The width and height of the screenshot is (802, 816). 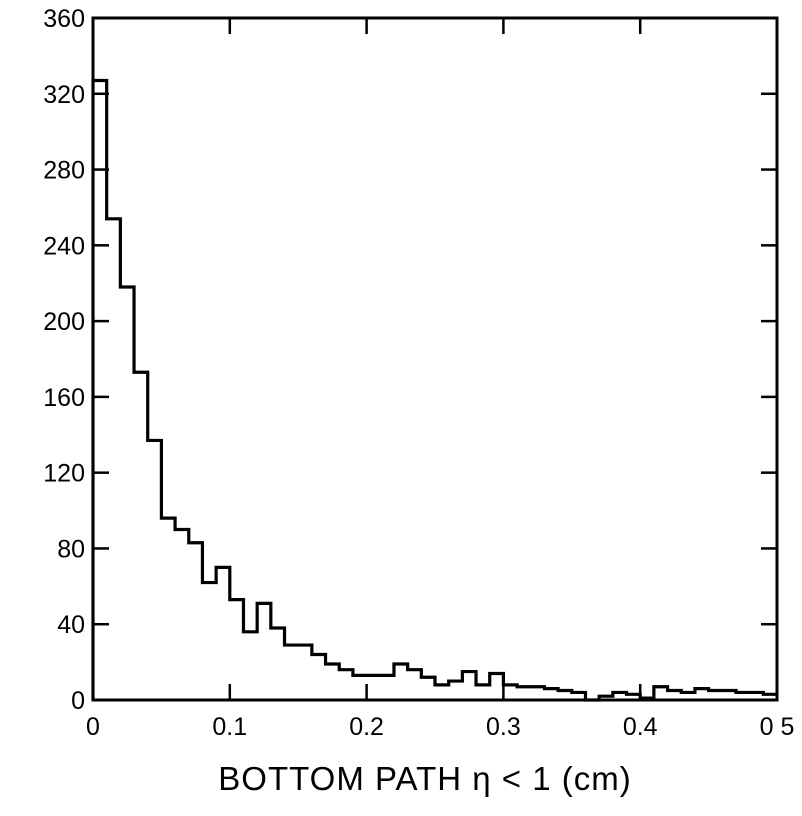 I want to click on x-tick-label: 0.1, so click(x=229, y=727).